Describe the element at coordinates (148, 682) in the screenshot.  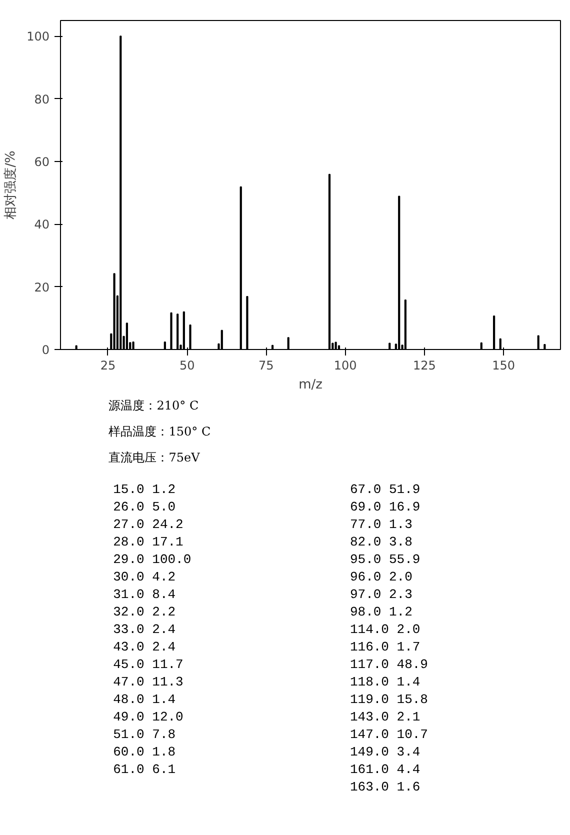
I see `text: 47.0 11.3` at that location.